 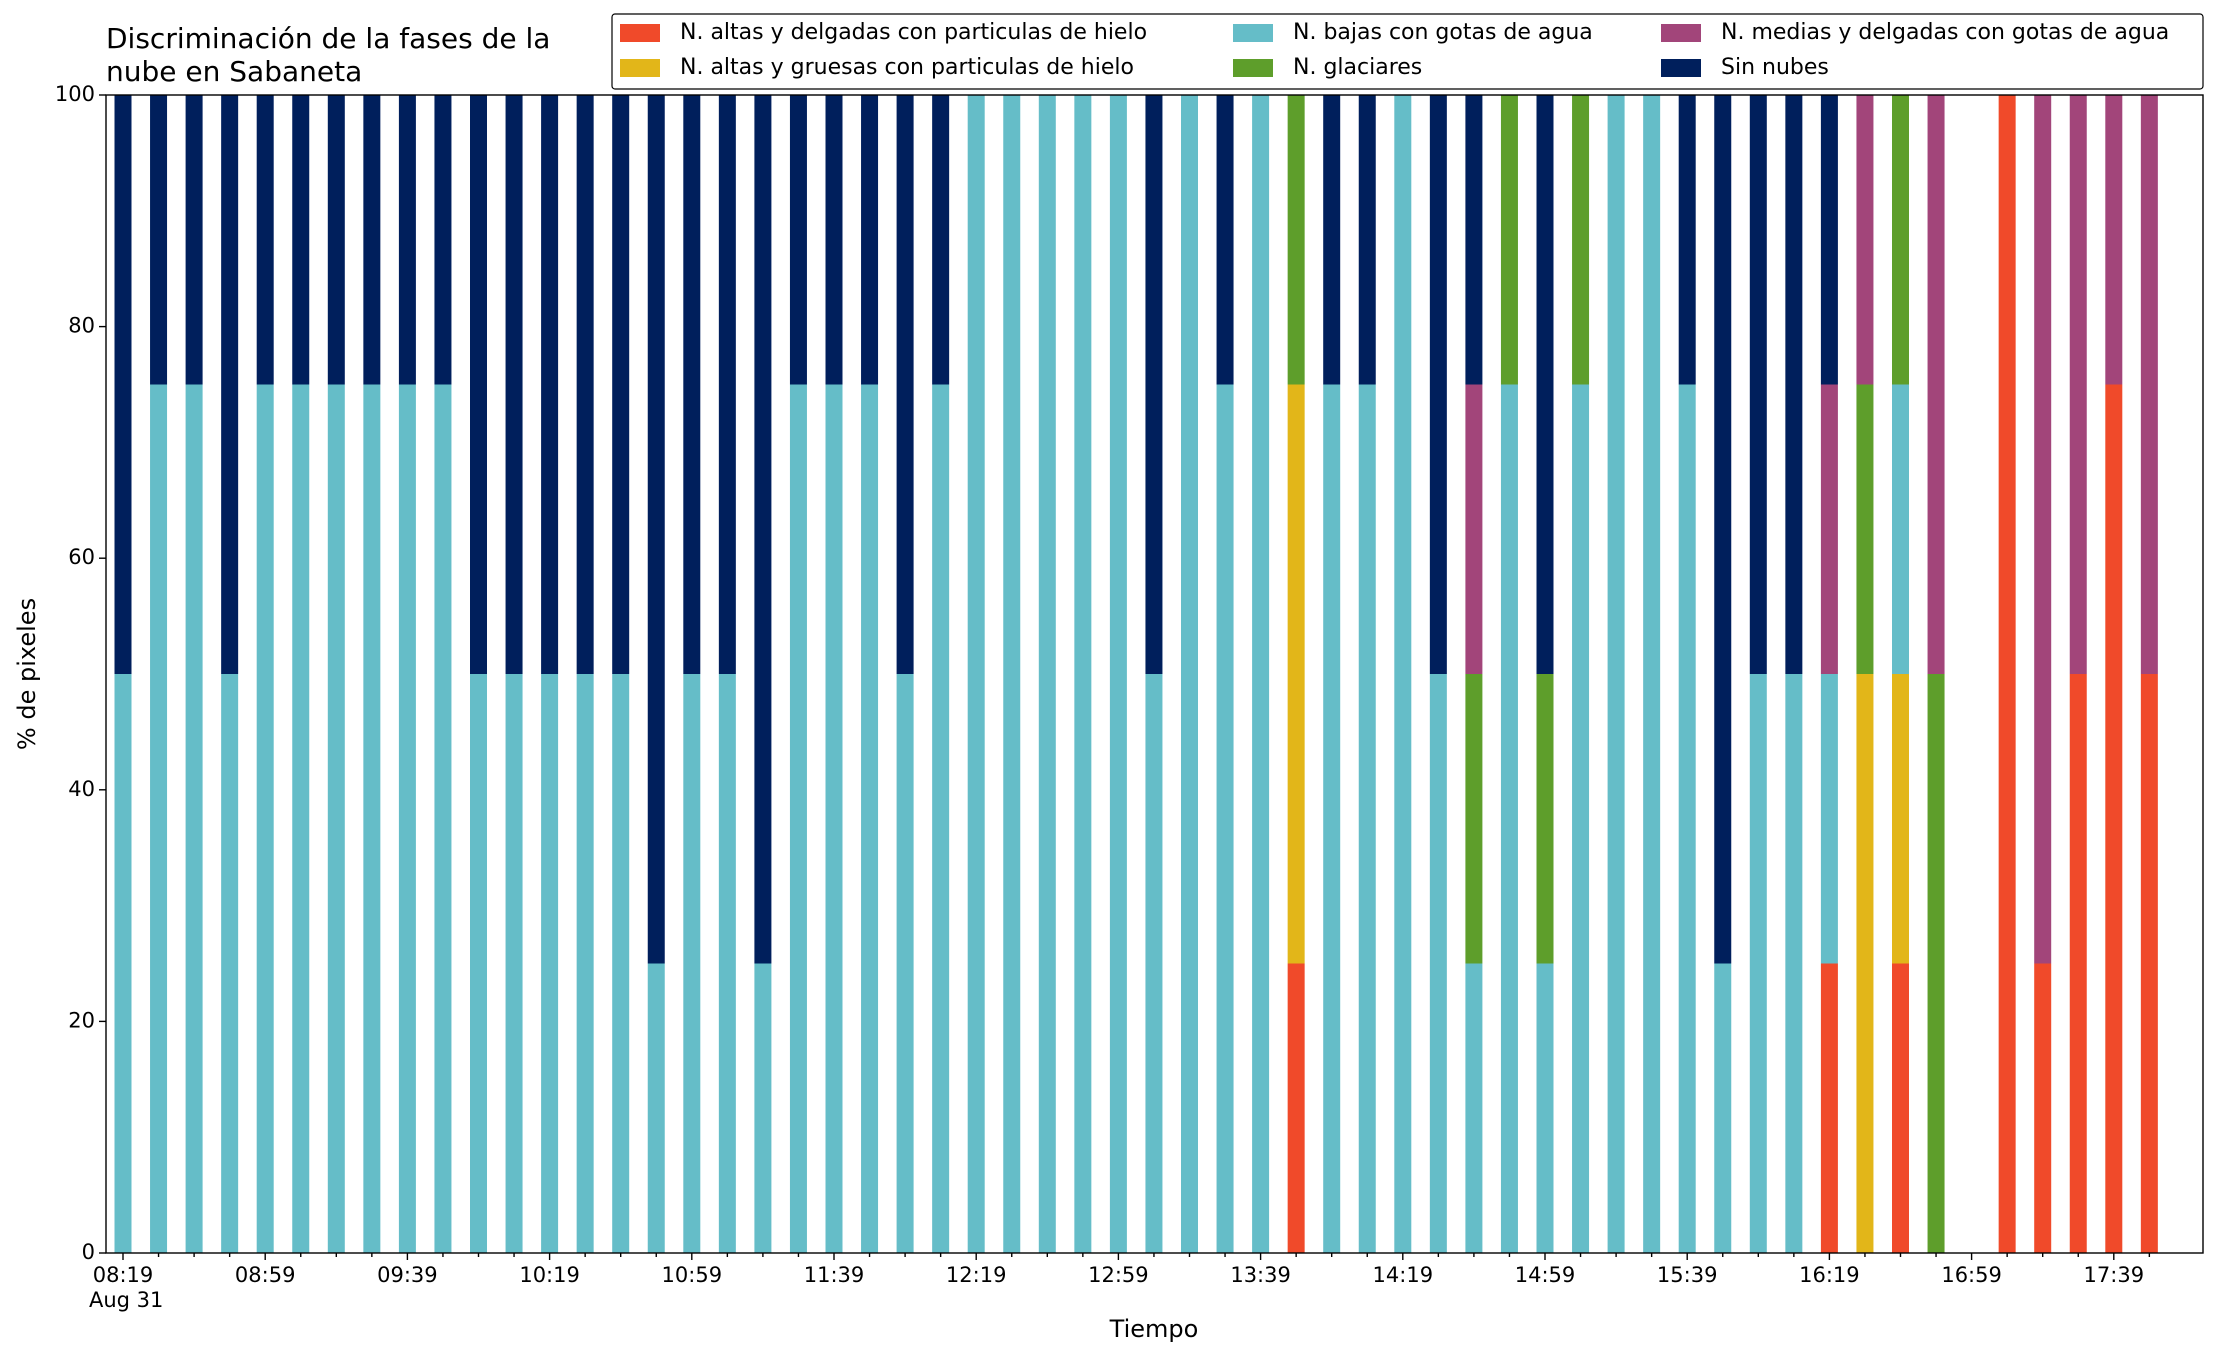 I want to click on x-tick-label: 10:19, so click(x=549, y=1275).